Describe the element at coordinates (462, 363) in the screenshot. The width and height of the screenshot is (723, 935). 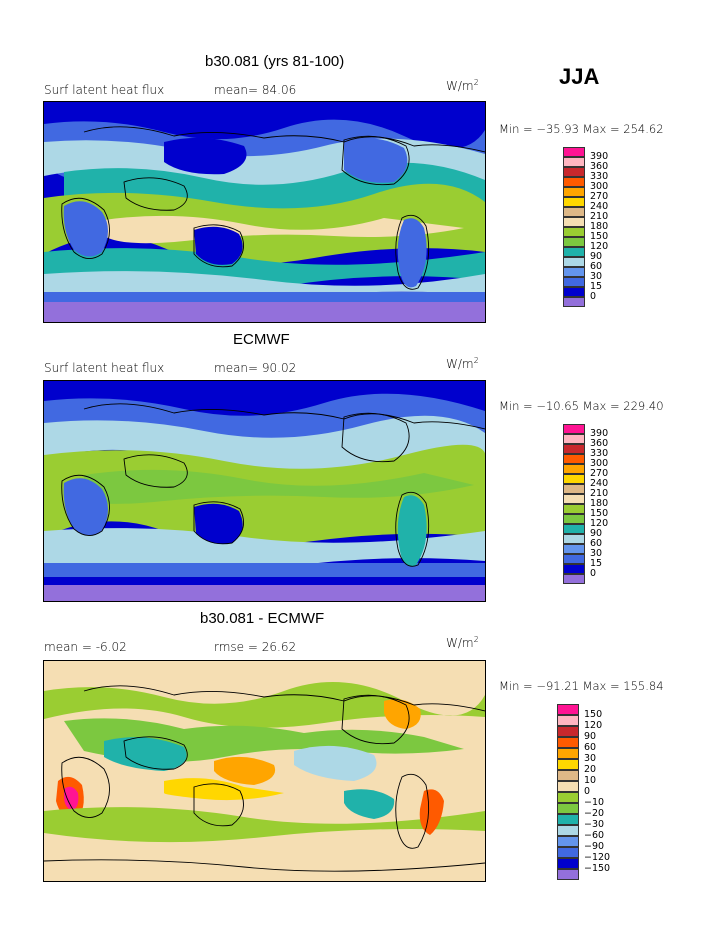
I see `panel2-units: W/m2` at that location.